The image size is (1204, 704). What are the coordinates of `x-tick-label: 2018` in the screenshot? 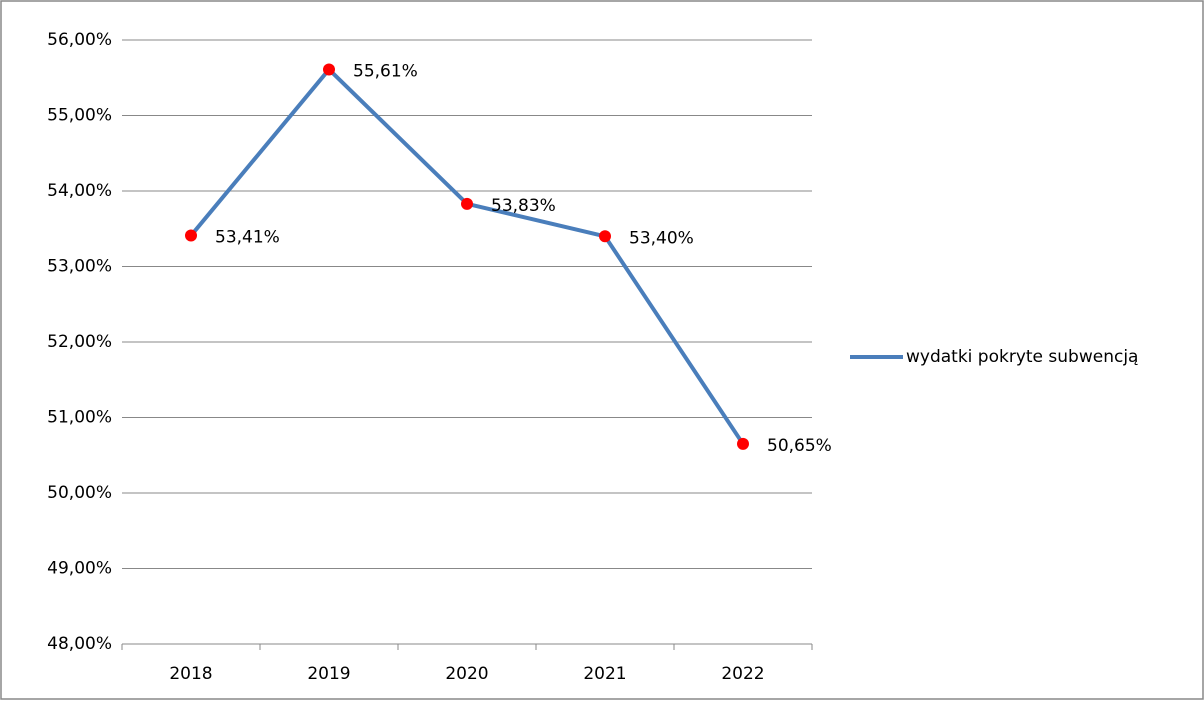 It's located at (190, 674).